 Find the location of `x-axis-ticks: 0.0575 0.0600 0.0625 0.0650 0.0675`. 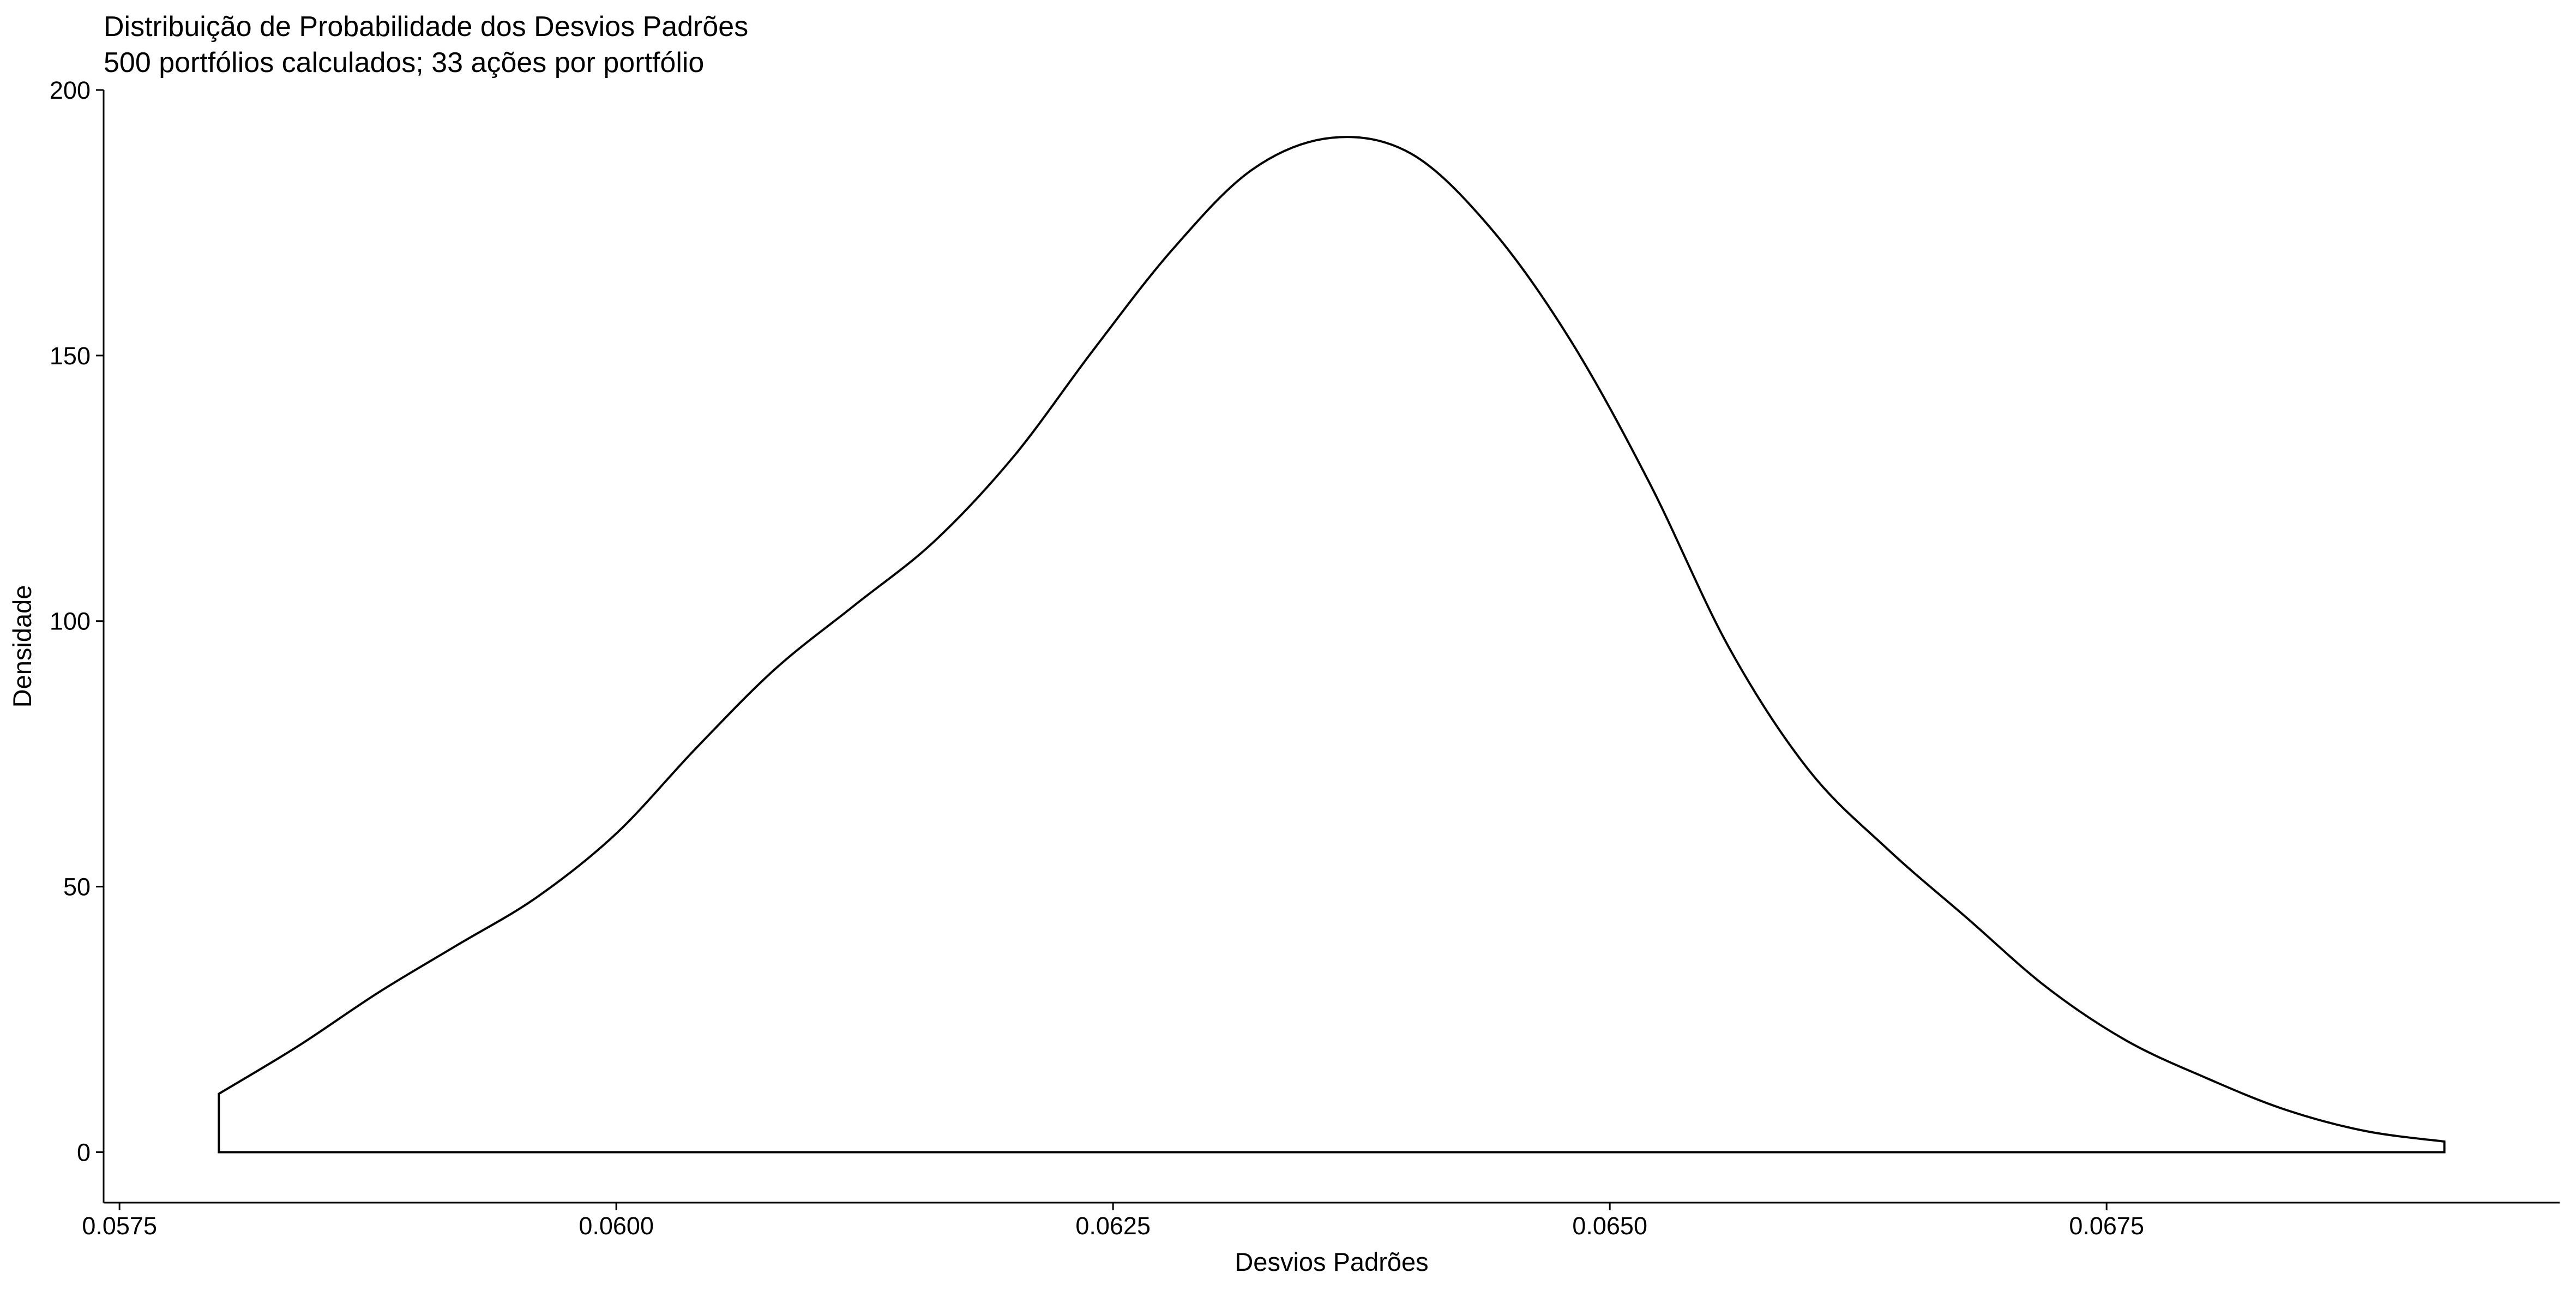

x-axis-ticks: 0.0575 0.0600 0.0625 0.0650 0.0675 is located at coordinates (1113, 1221).